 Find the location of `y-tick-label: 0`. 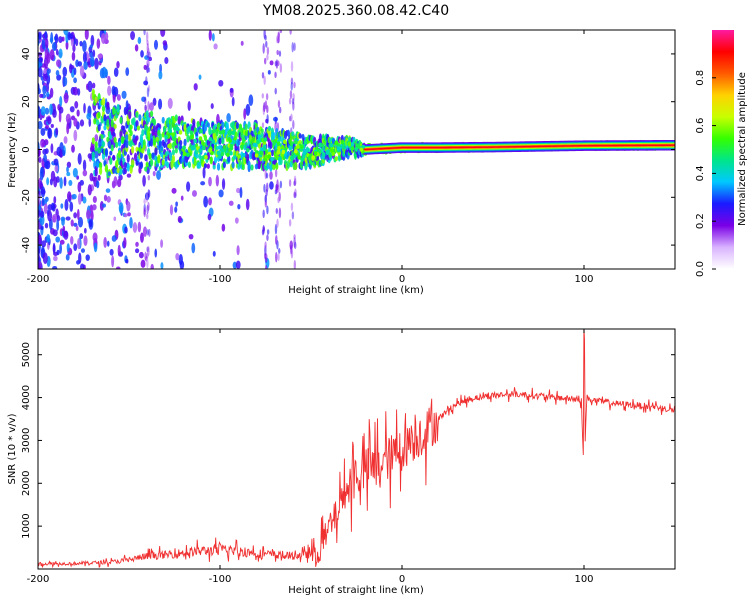

y-tick-label: 0 is located at coordinates (26, 149).